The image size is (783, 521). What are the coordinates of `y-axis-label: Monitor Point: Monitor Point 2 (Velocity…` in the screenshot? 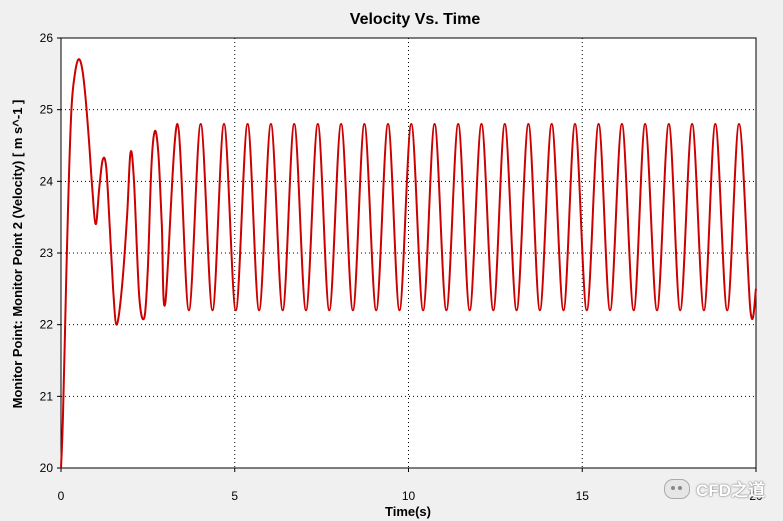 It's located at (17, 254).